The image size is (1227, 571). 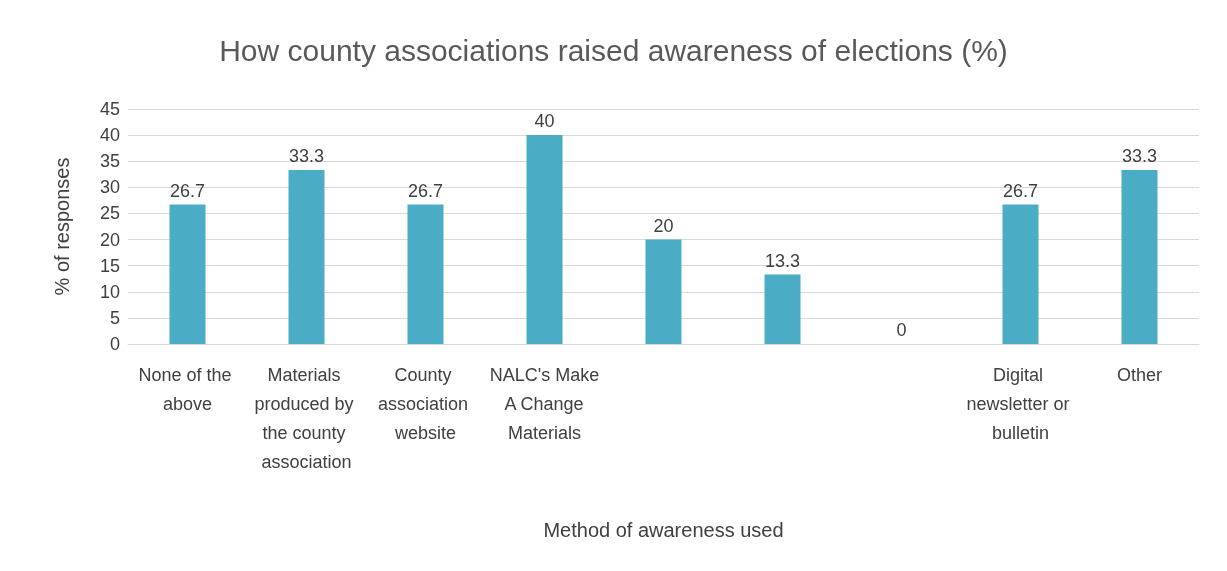 I want to click on data-label: 20, so click(x=663, y=225).